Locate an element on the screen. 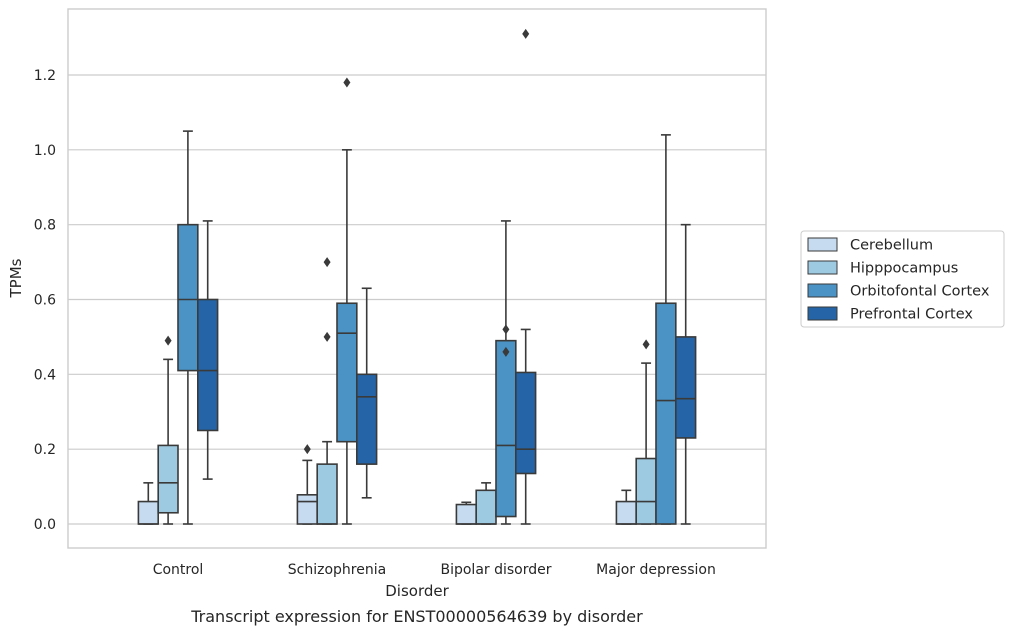 The image size is (1014, 634). y-tick-label: 0.8 is located at coordinates (45, 226).